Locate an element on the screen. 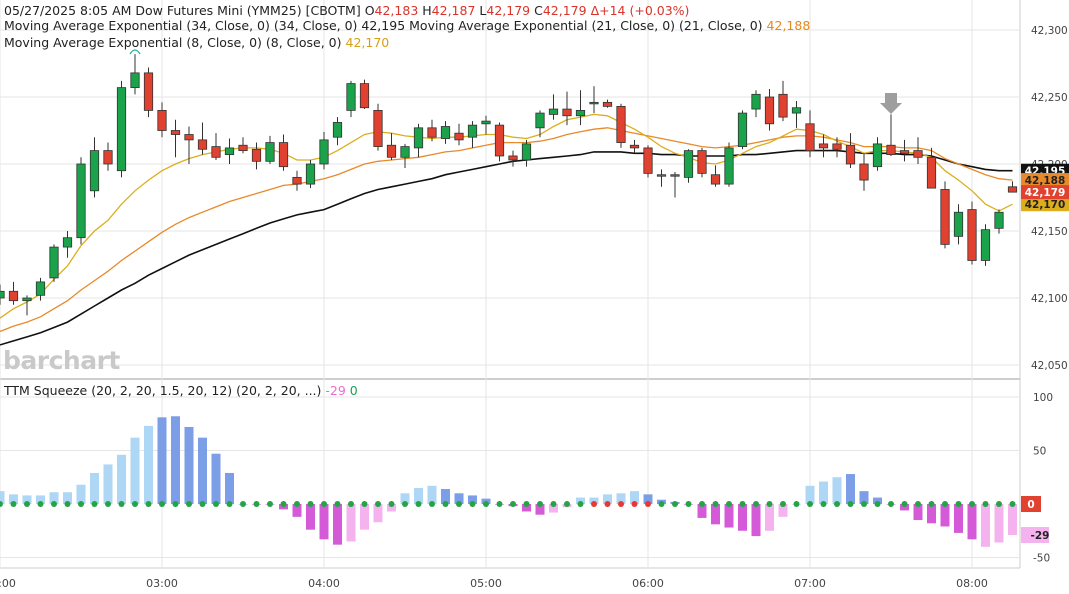 The height and width of the screenshot is (594, 1069). price-tick-label: 42,150 is located at coordinates (1049, 232).